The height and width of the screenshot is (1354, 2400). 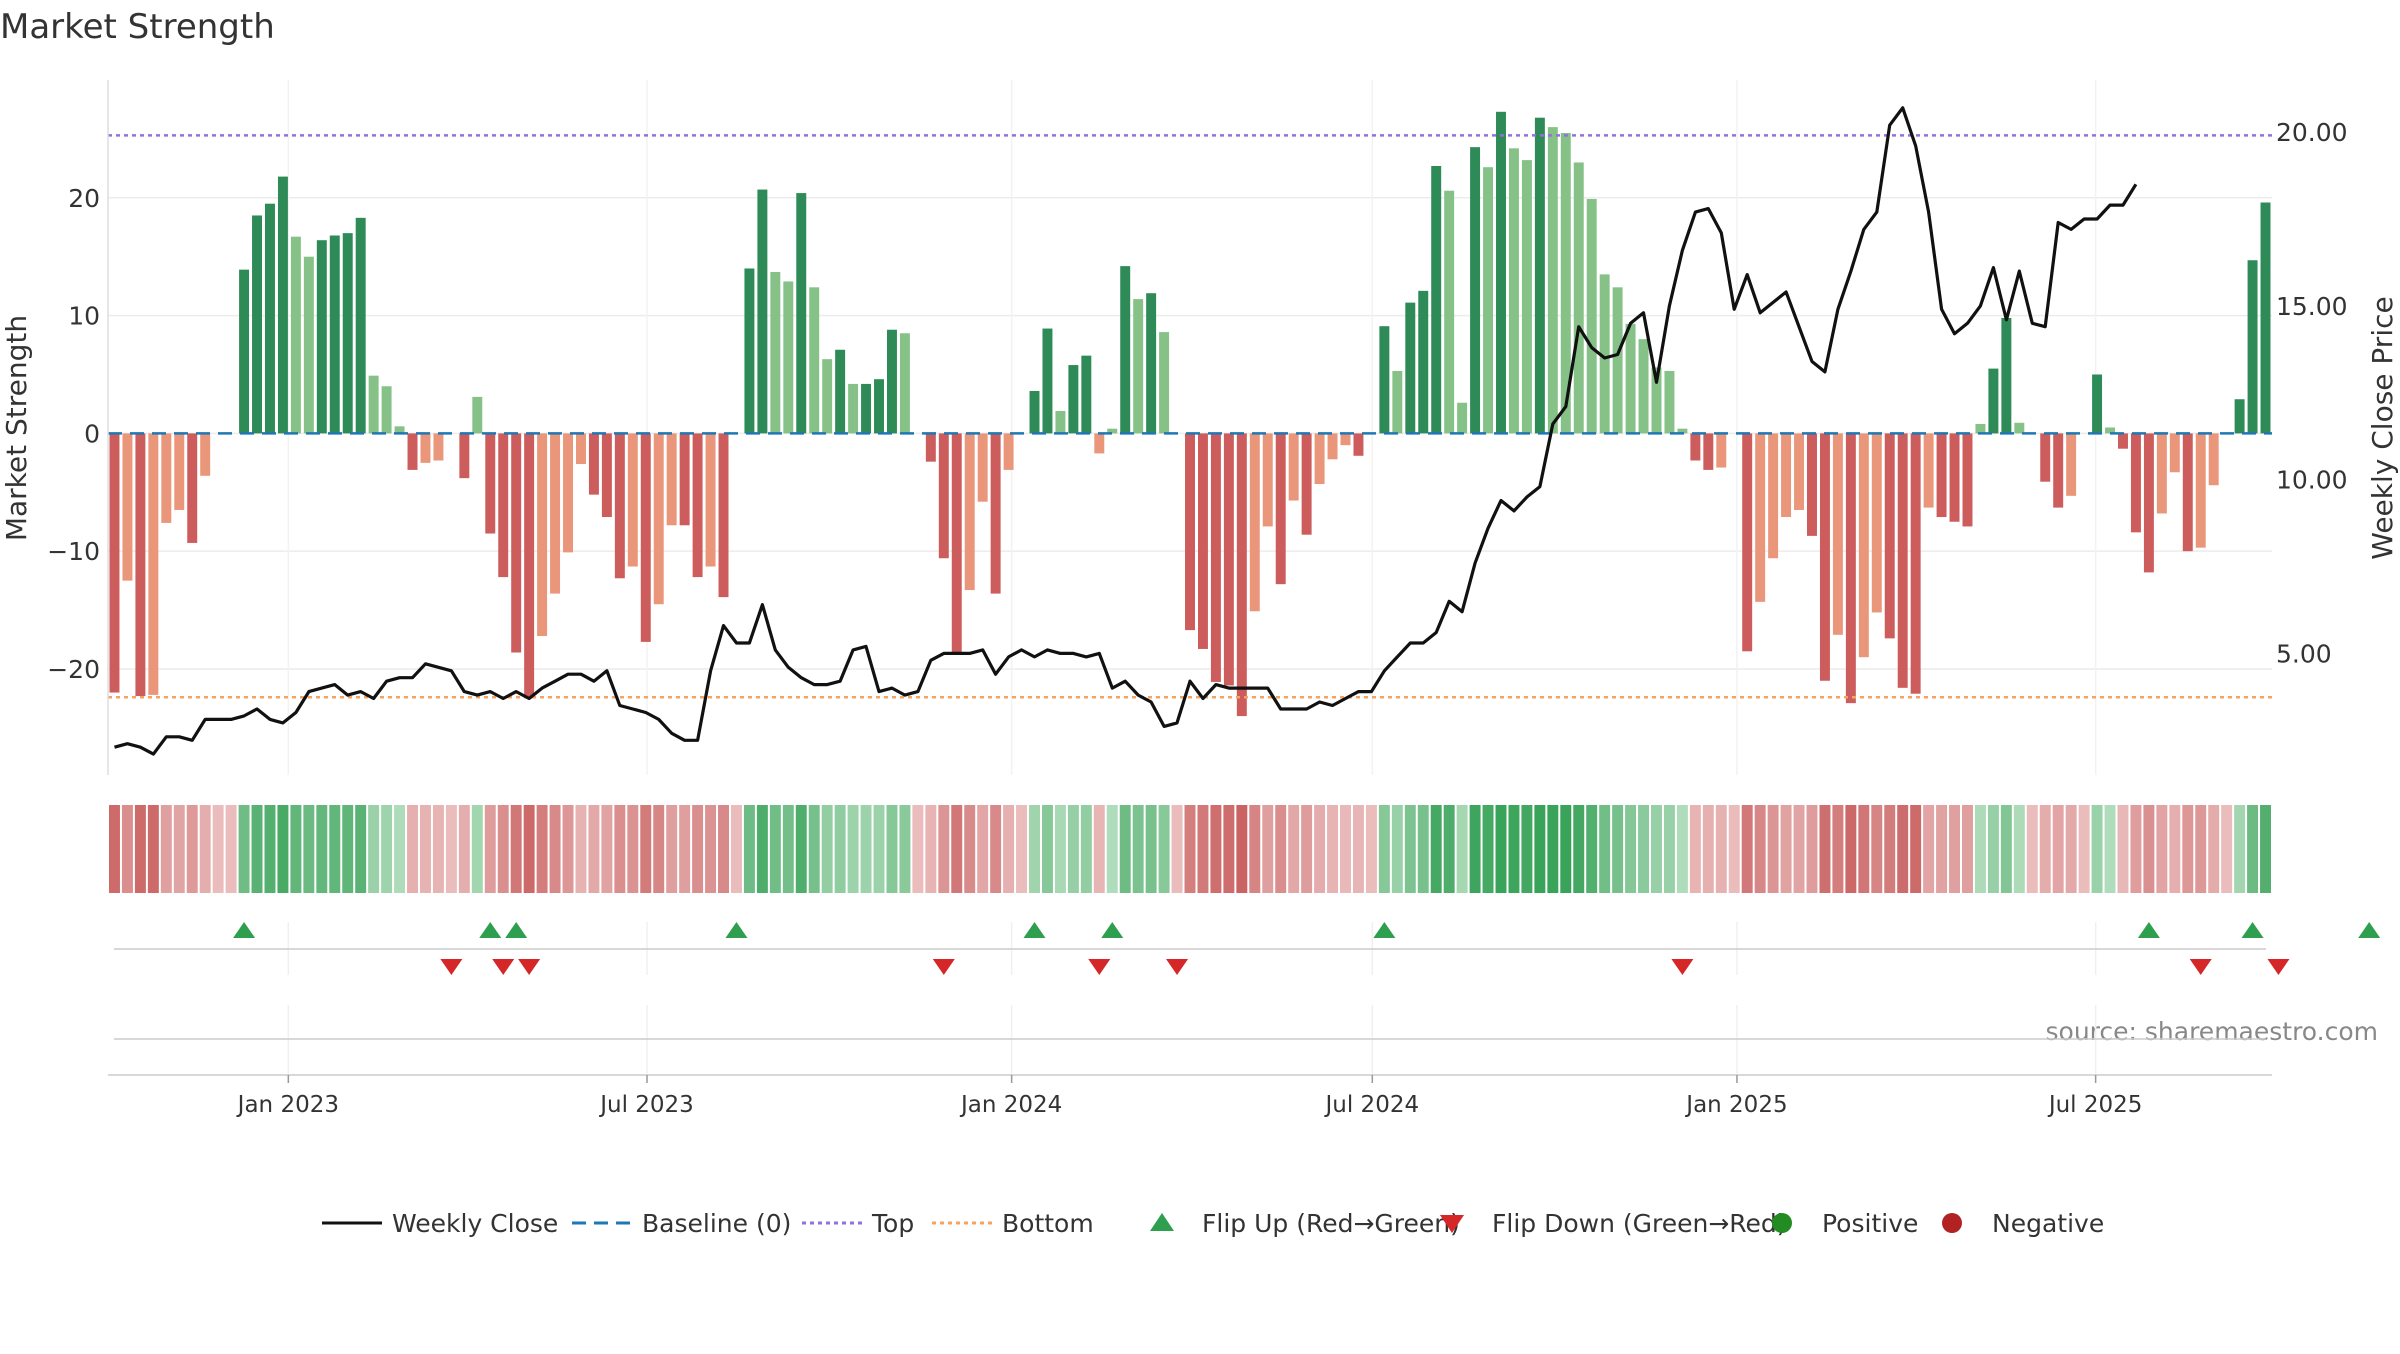 I want to click on legend-label: Flip Down (Green→Red), so click(x=1639, y=1223).